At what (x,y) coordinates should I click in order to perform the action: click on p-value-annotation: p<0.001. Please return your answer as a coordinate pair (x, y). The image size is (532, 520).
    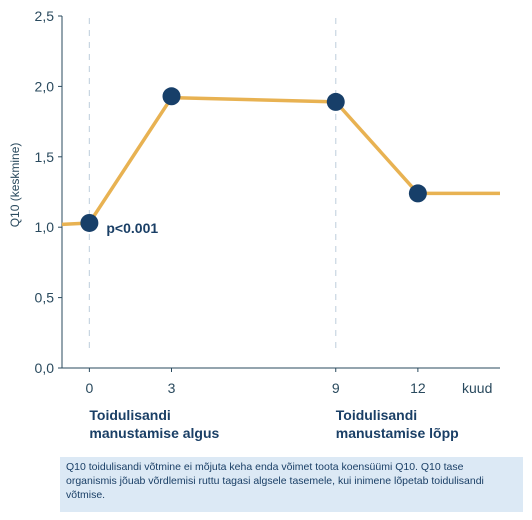
    Looking at the image, I should click on (132, 228).